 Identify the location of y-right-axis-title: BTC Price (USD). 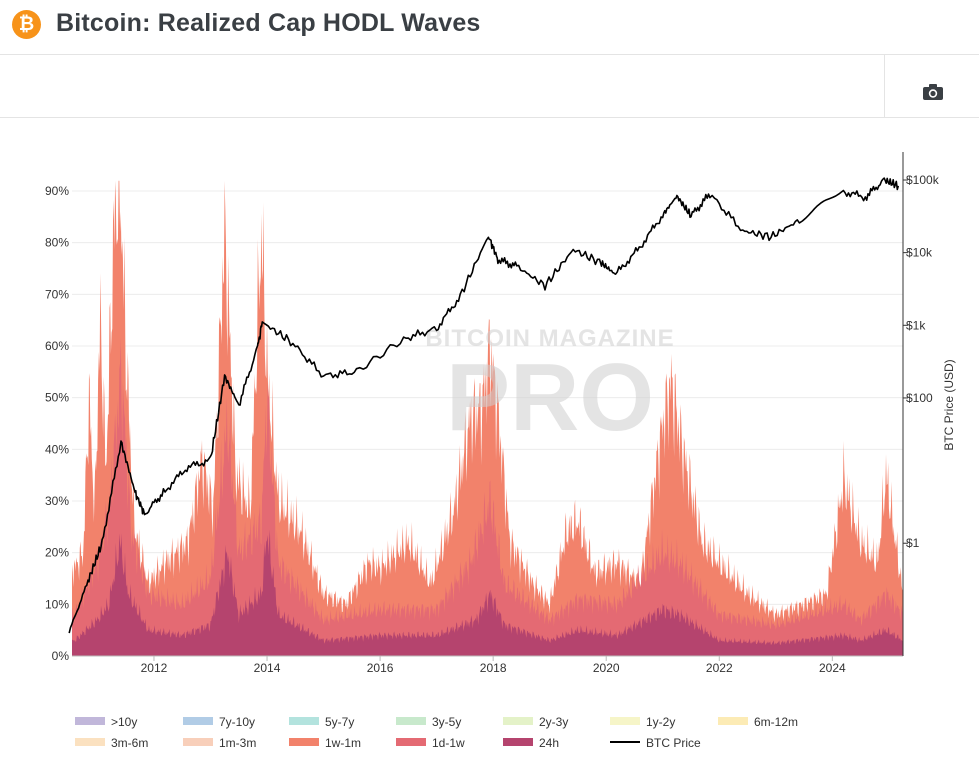
(949, 404).